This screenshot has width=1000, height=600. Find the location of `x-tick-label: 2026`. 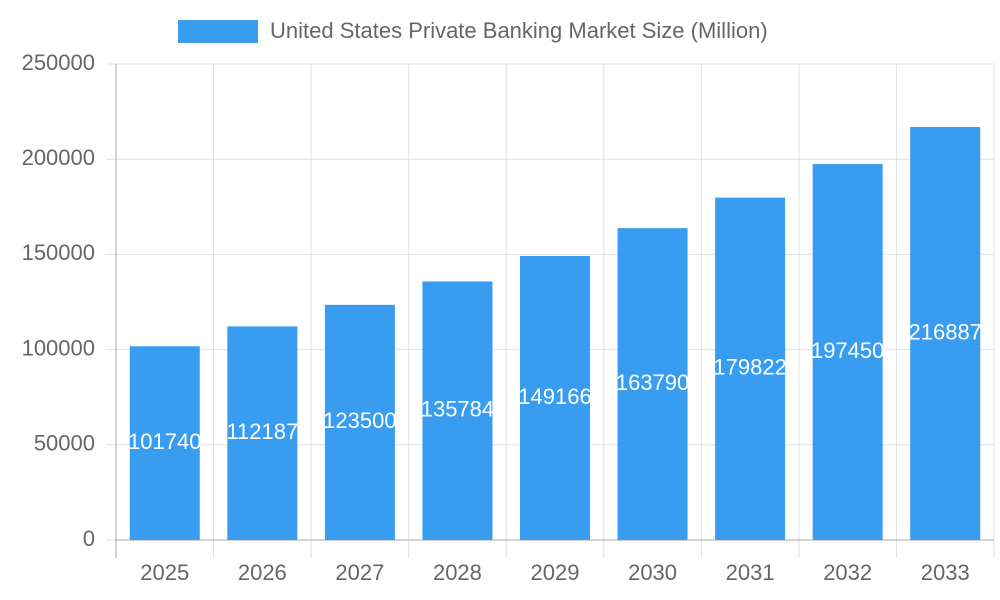

x-tick-label: 2026 is located at coordinates (262, 572).